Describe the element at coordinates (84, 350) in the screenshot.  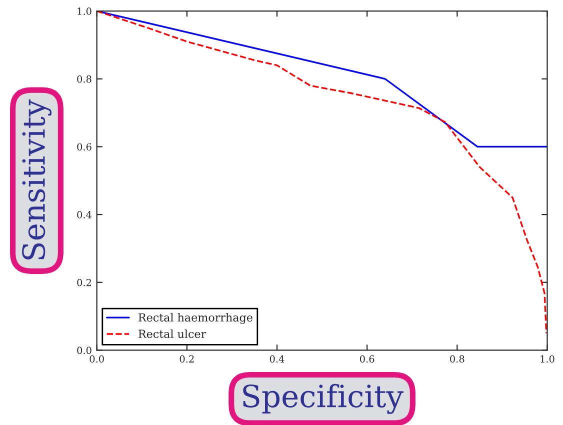
I see `y-tick-label: 0.0` at that location.